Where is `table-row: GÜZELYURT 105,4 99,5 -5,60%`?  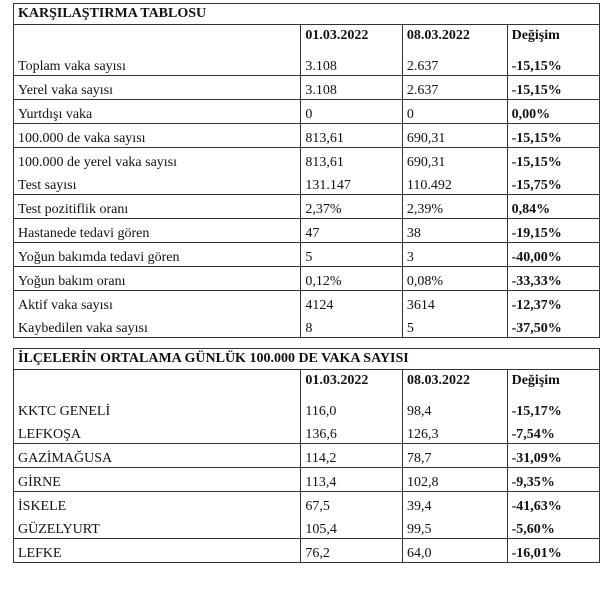
table-row: GÜZELYURT 105,4 99,5 -5,60% is located at coordinates (306, 527).